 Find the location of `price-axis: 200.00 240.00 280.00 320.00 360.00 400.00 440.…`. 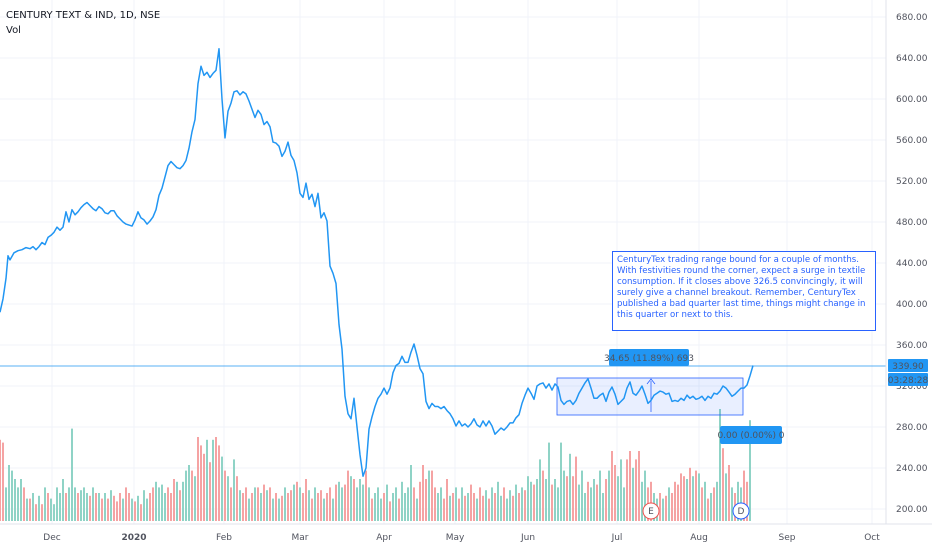

price-axis: 200.00 240.00 280.00 320.00 360.00 400.00 440.… is located at coordinates (912, 264).